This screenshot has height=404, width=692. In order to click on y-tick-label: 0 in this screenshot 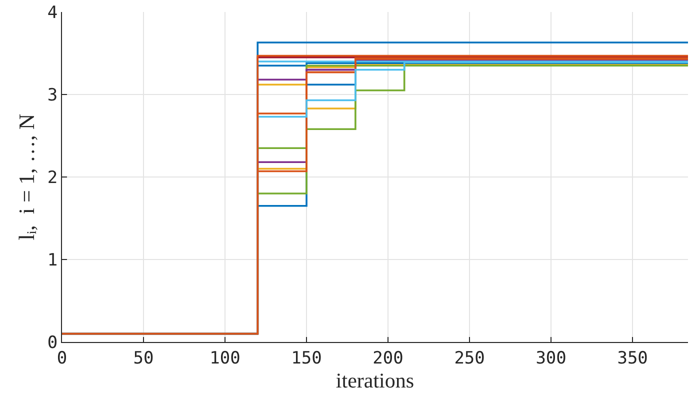, I will do `click(52, 342)`.